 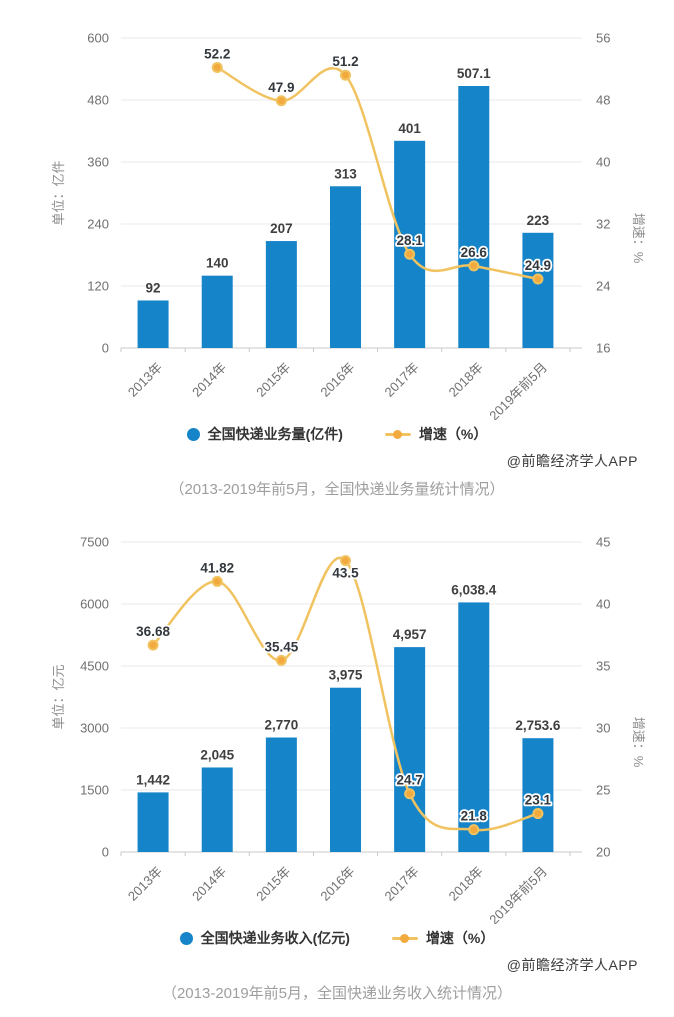 I want to click on bar-value-label: 2,770, so click(x=281, y=725).